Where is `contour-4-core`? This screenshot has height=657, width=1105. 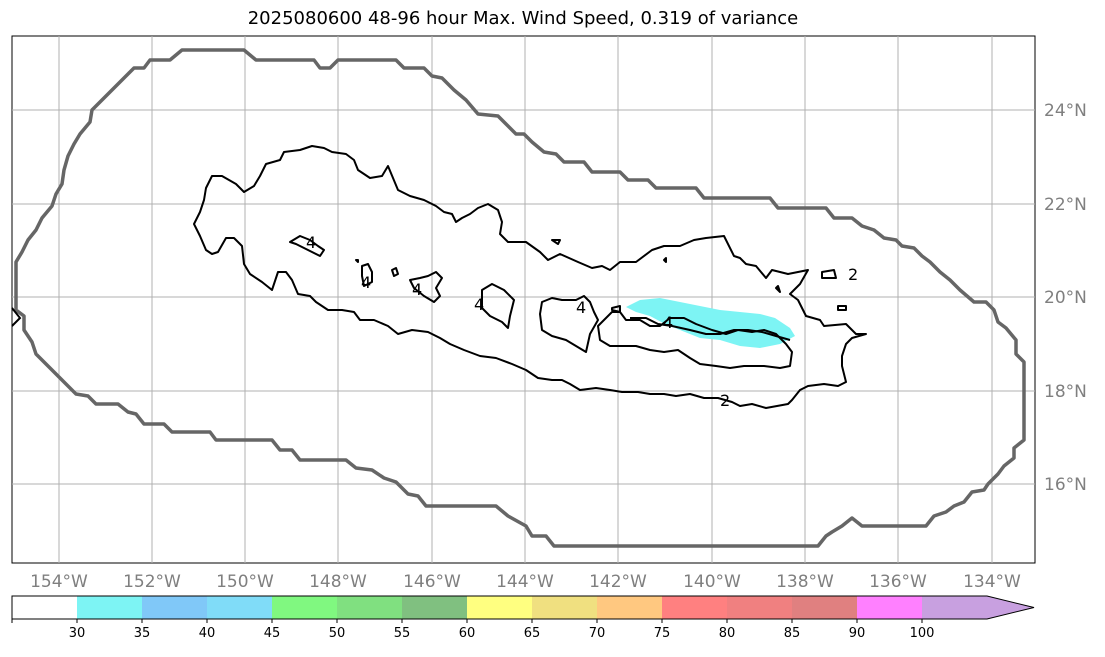
contour-4-core is located at coordinates (710, 329).